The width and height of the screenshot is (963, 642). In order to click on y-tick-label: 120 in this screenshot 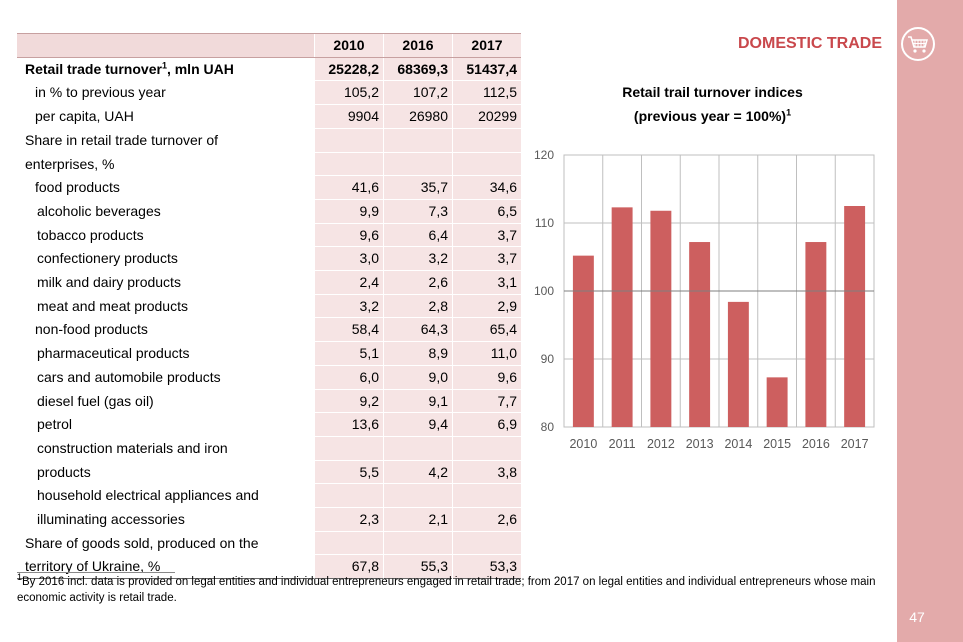, I will do `click(544, 155)`.